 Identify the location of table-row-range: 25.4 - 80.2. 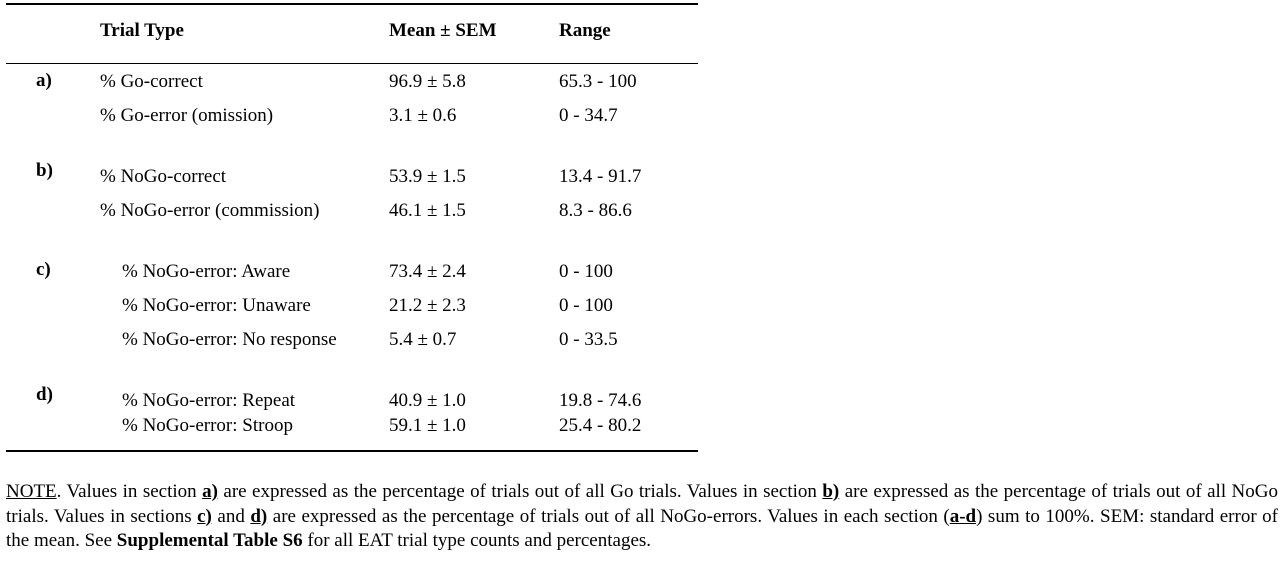
(600, 425).